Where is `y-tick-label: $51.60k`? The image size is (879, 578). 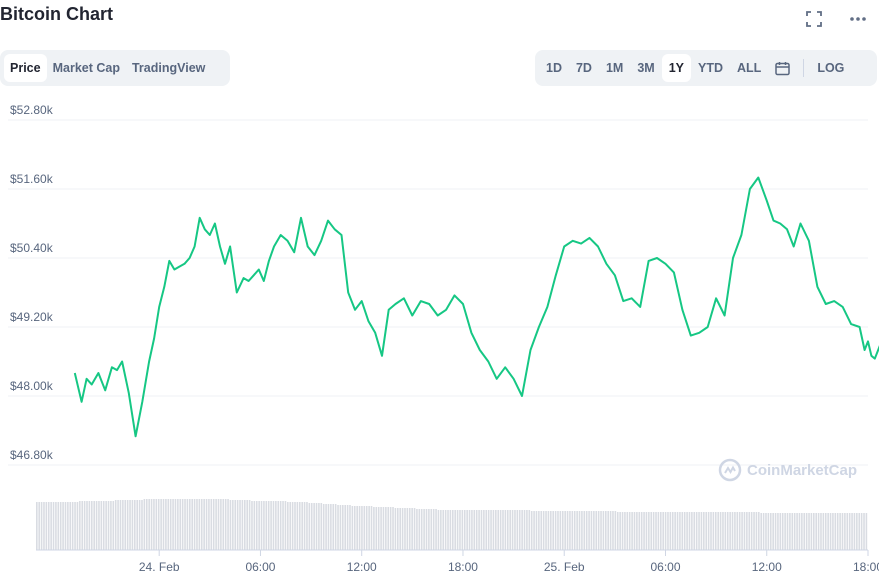
y-tick-label: $51.60k is located at coordinates (32, 179).